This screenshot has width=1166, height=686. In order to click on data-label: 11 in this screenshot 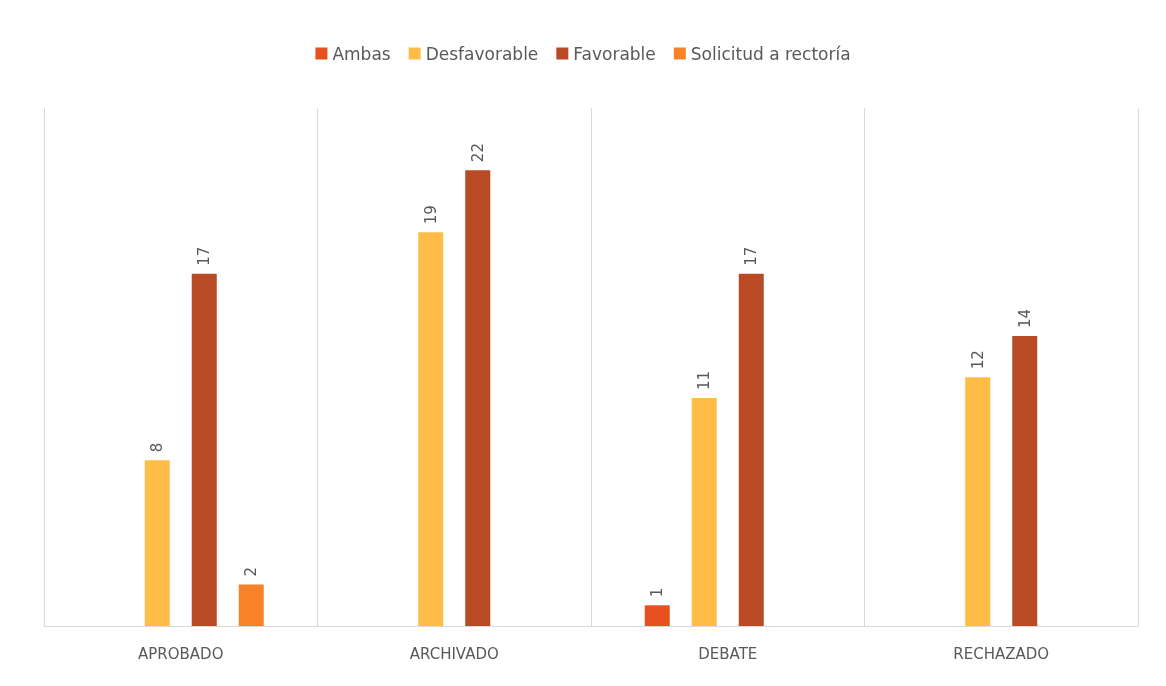, I will do `click(704, 380)`.